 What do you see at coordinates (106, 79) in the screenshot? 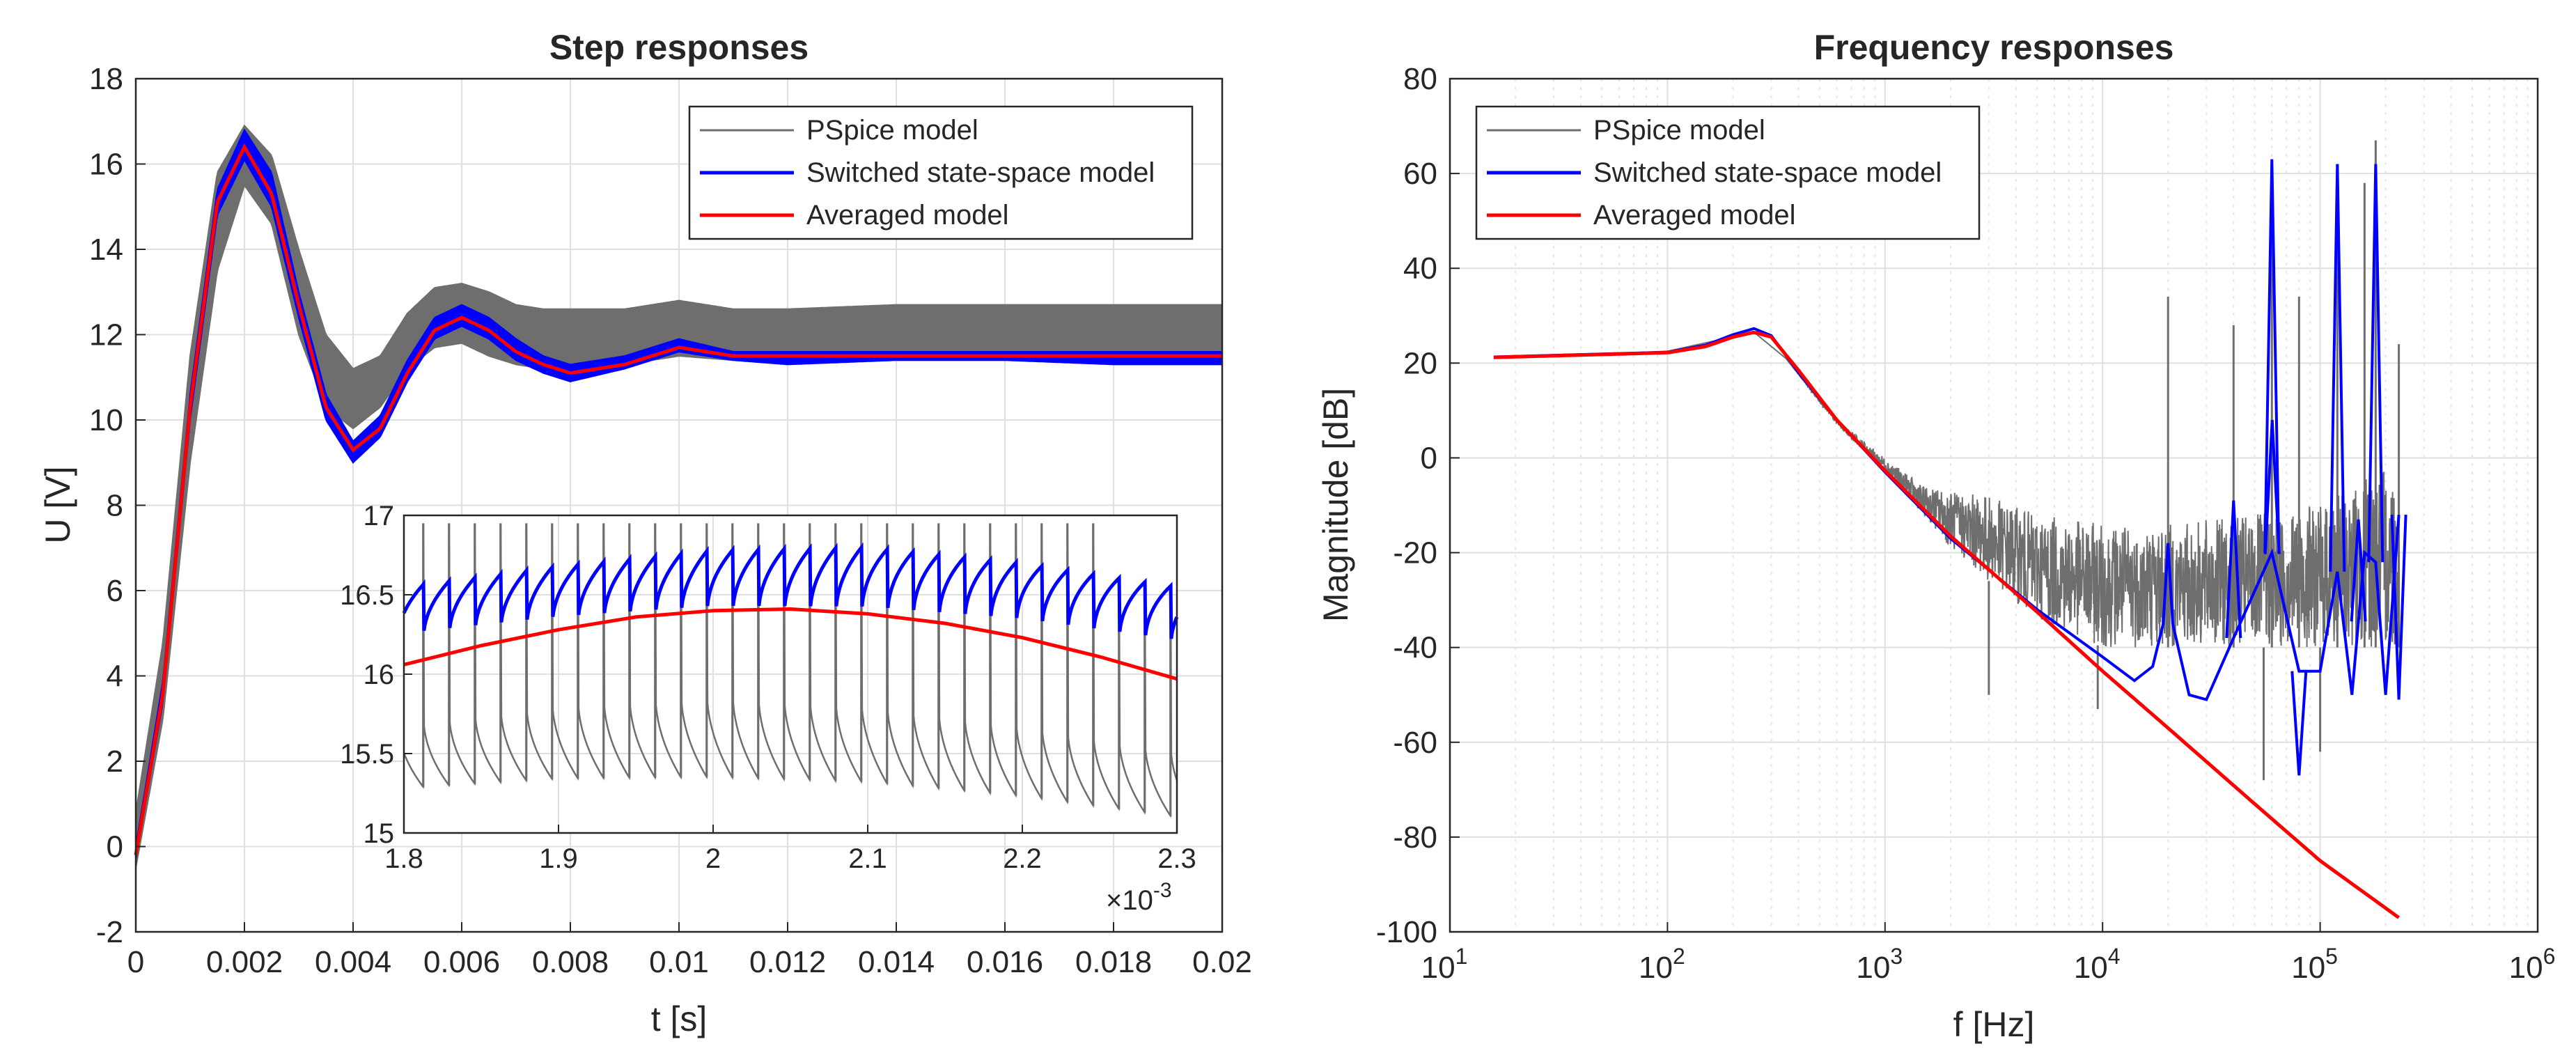
I see `step-y-tick-label: 18` at bounding box center [106, 79].